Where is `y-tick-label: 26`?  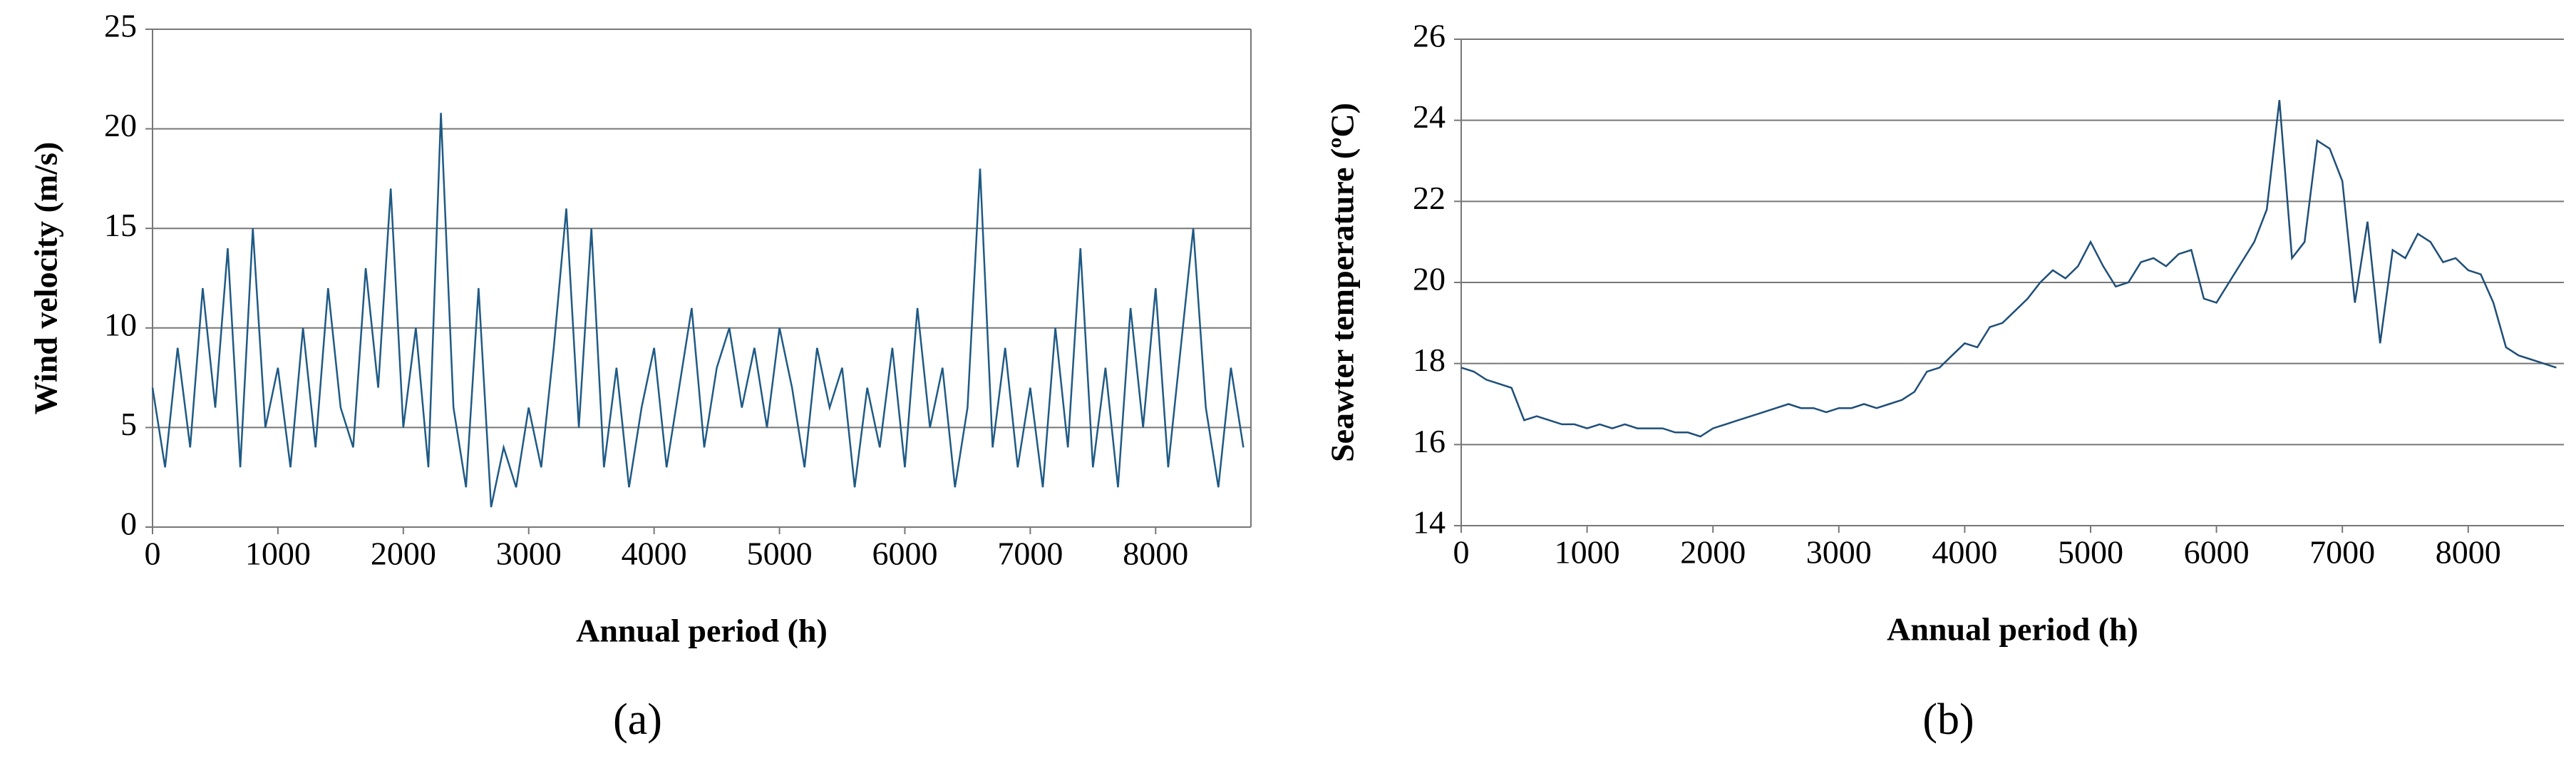 y-tick-label: 26 is located at coordinates (1429, 36).